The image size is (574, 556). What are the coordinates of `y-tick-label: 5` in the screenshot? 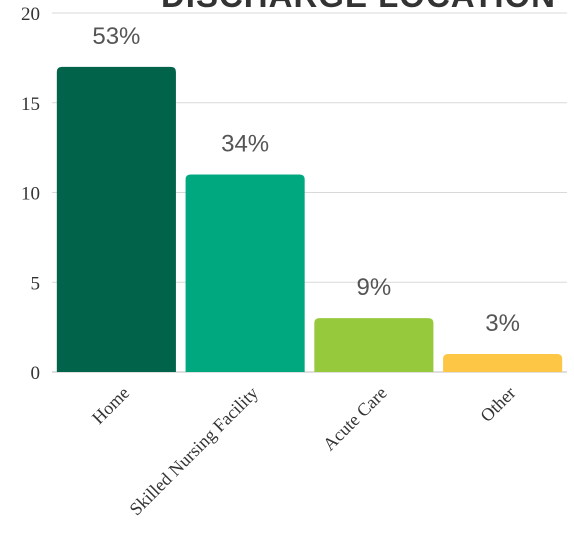 It's located at (36, 283).